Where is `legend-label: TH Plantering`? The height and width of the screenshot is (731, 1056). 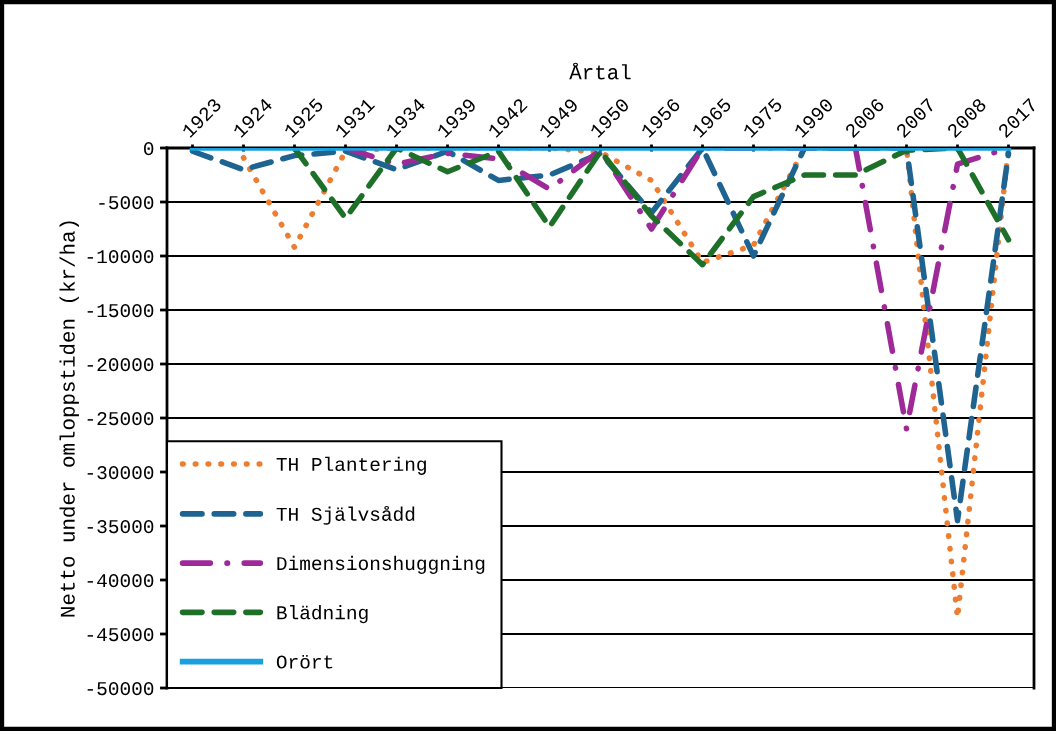
legend-label: TH Plantering is located at coordinates (351, 465).